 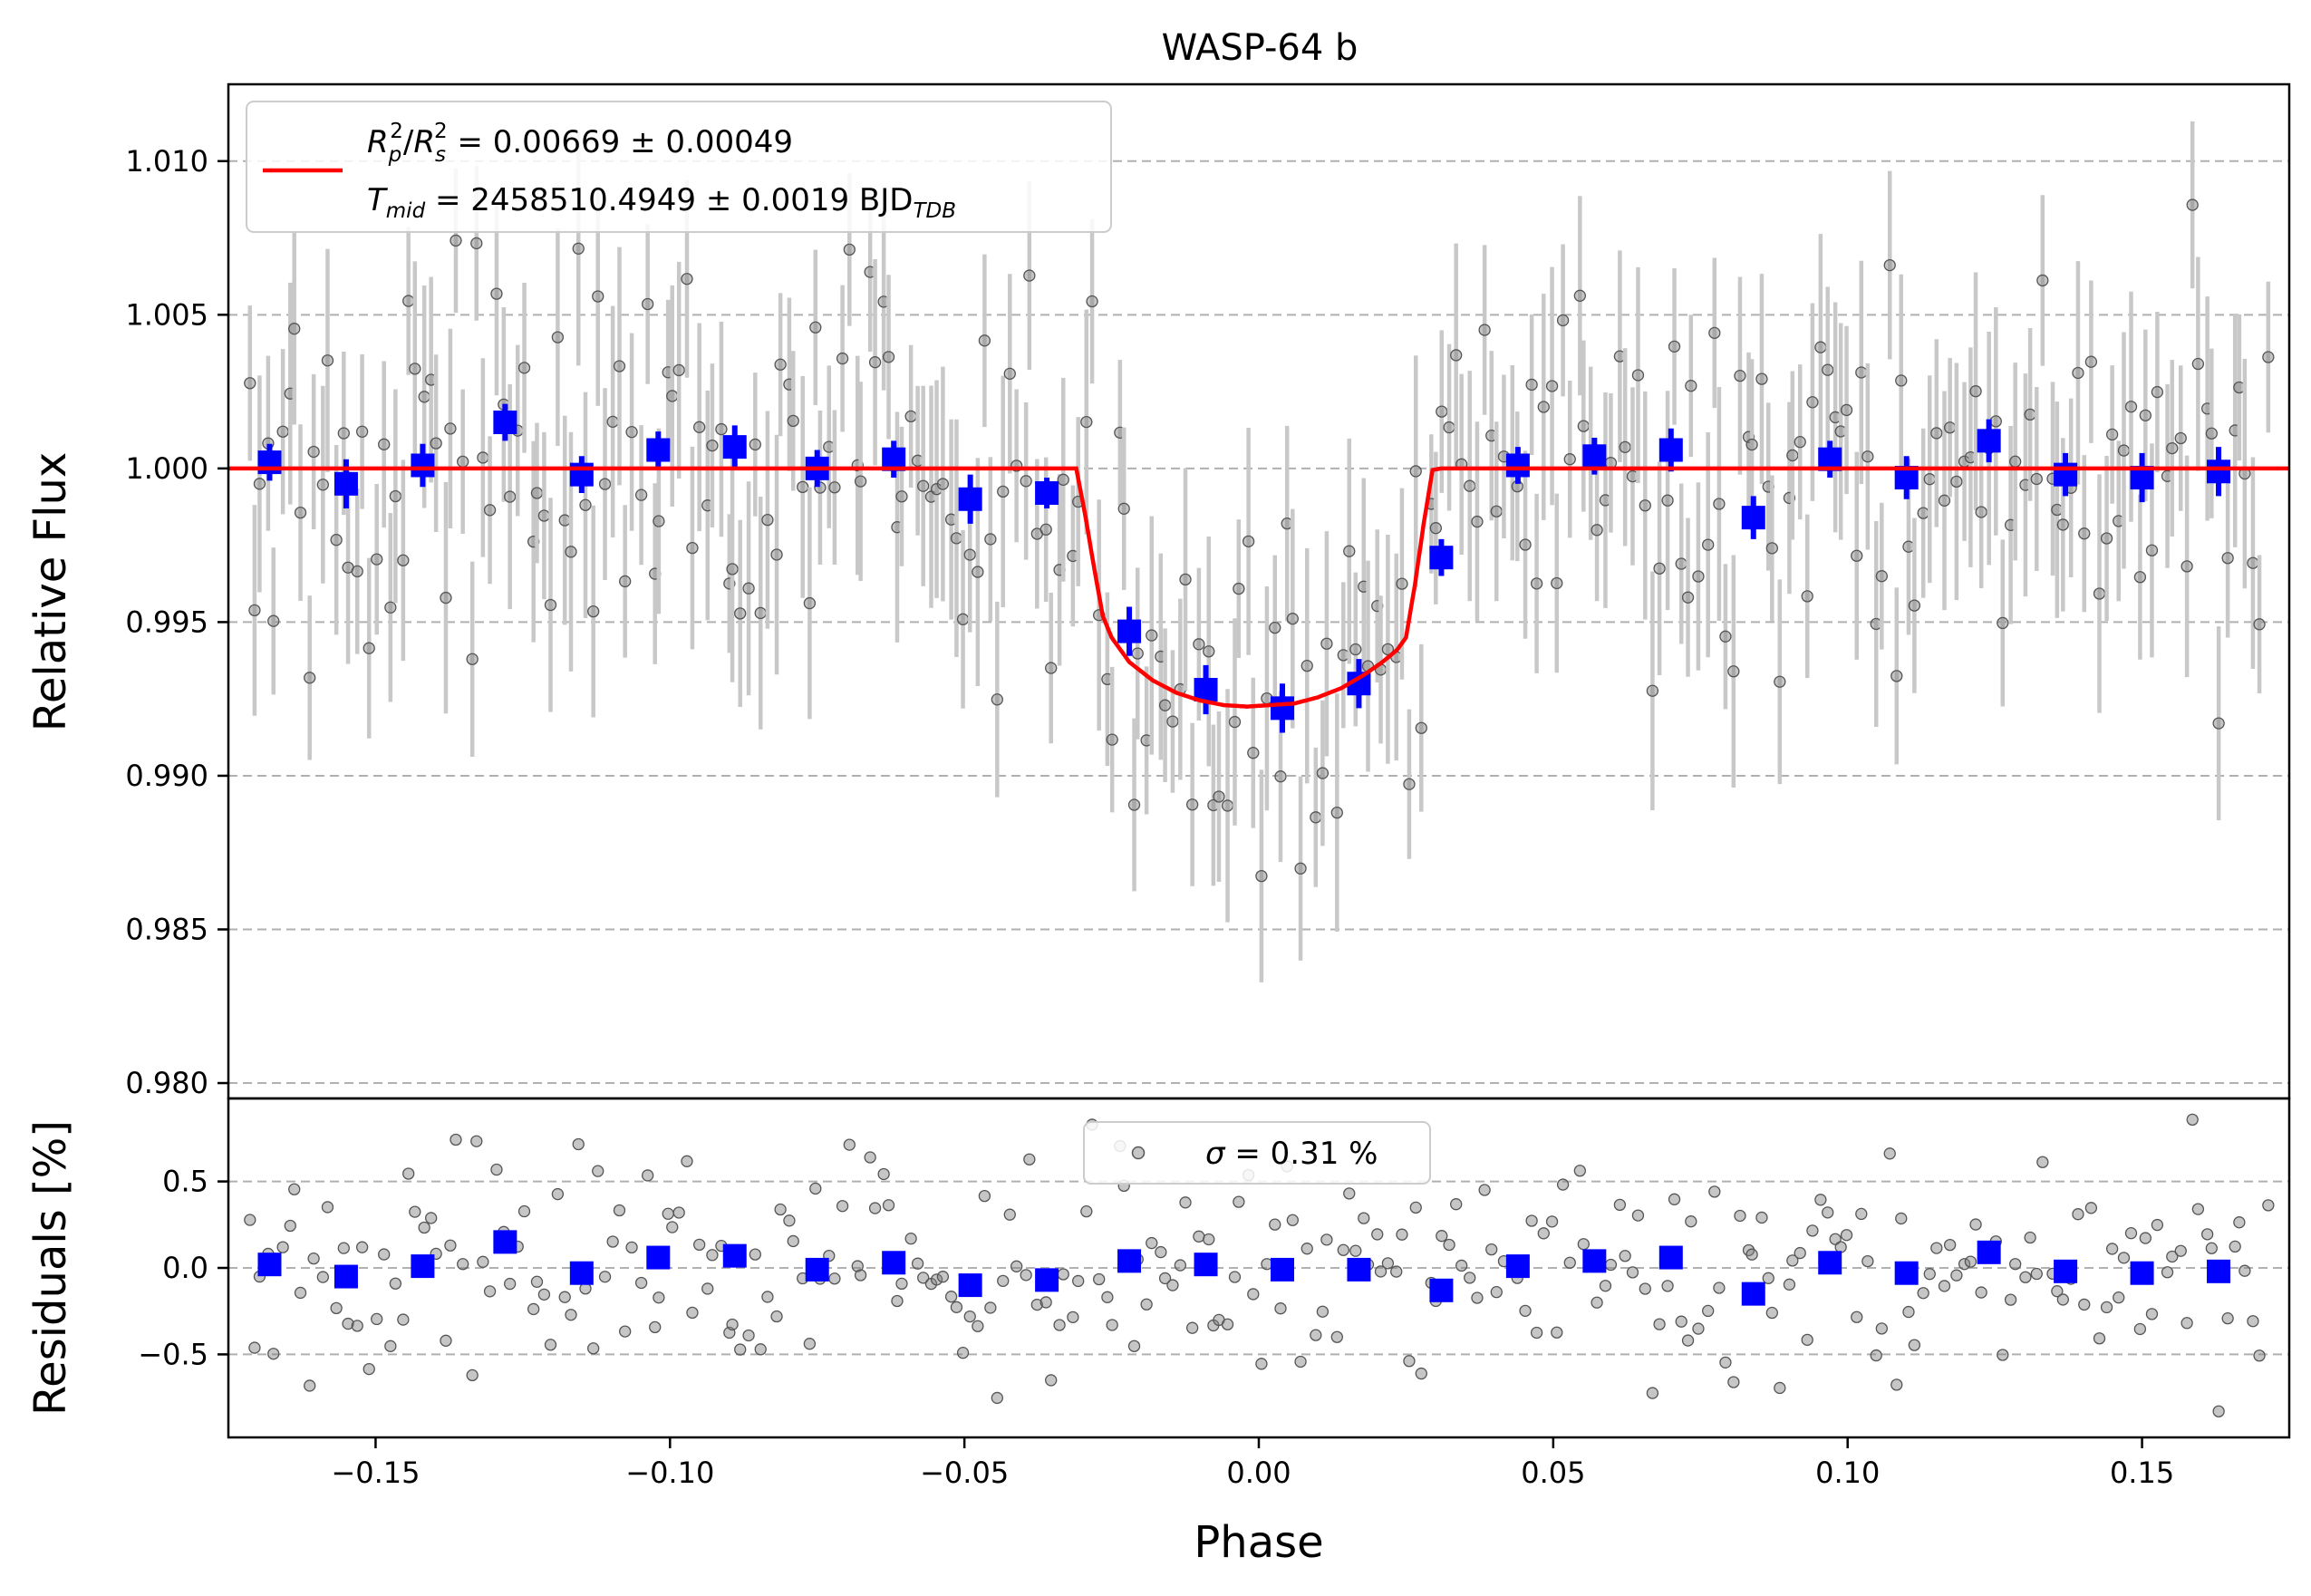 What do you see at coordinates (1847, 1473) in the screenshot?
I see `x-tick-label: 0.10` at bounding box center [1847, 1473].